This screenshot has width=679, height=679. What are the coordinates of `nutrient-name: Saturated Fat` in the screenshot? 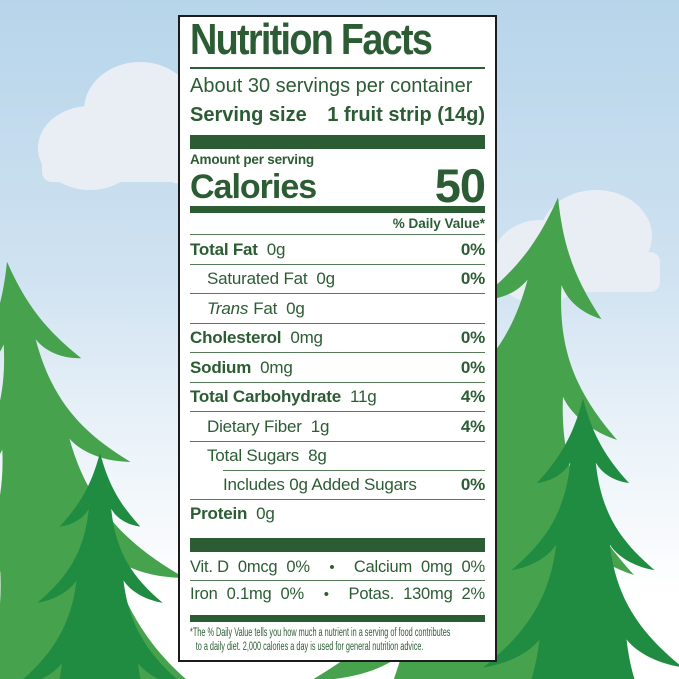 It's located at (257, 278).